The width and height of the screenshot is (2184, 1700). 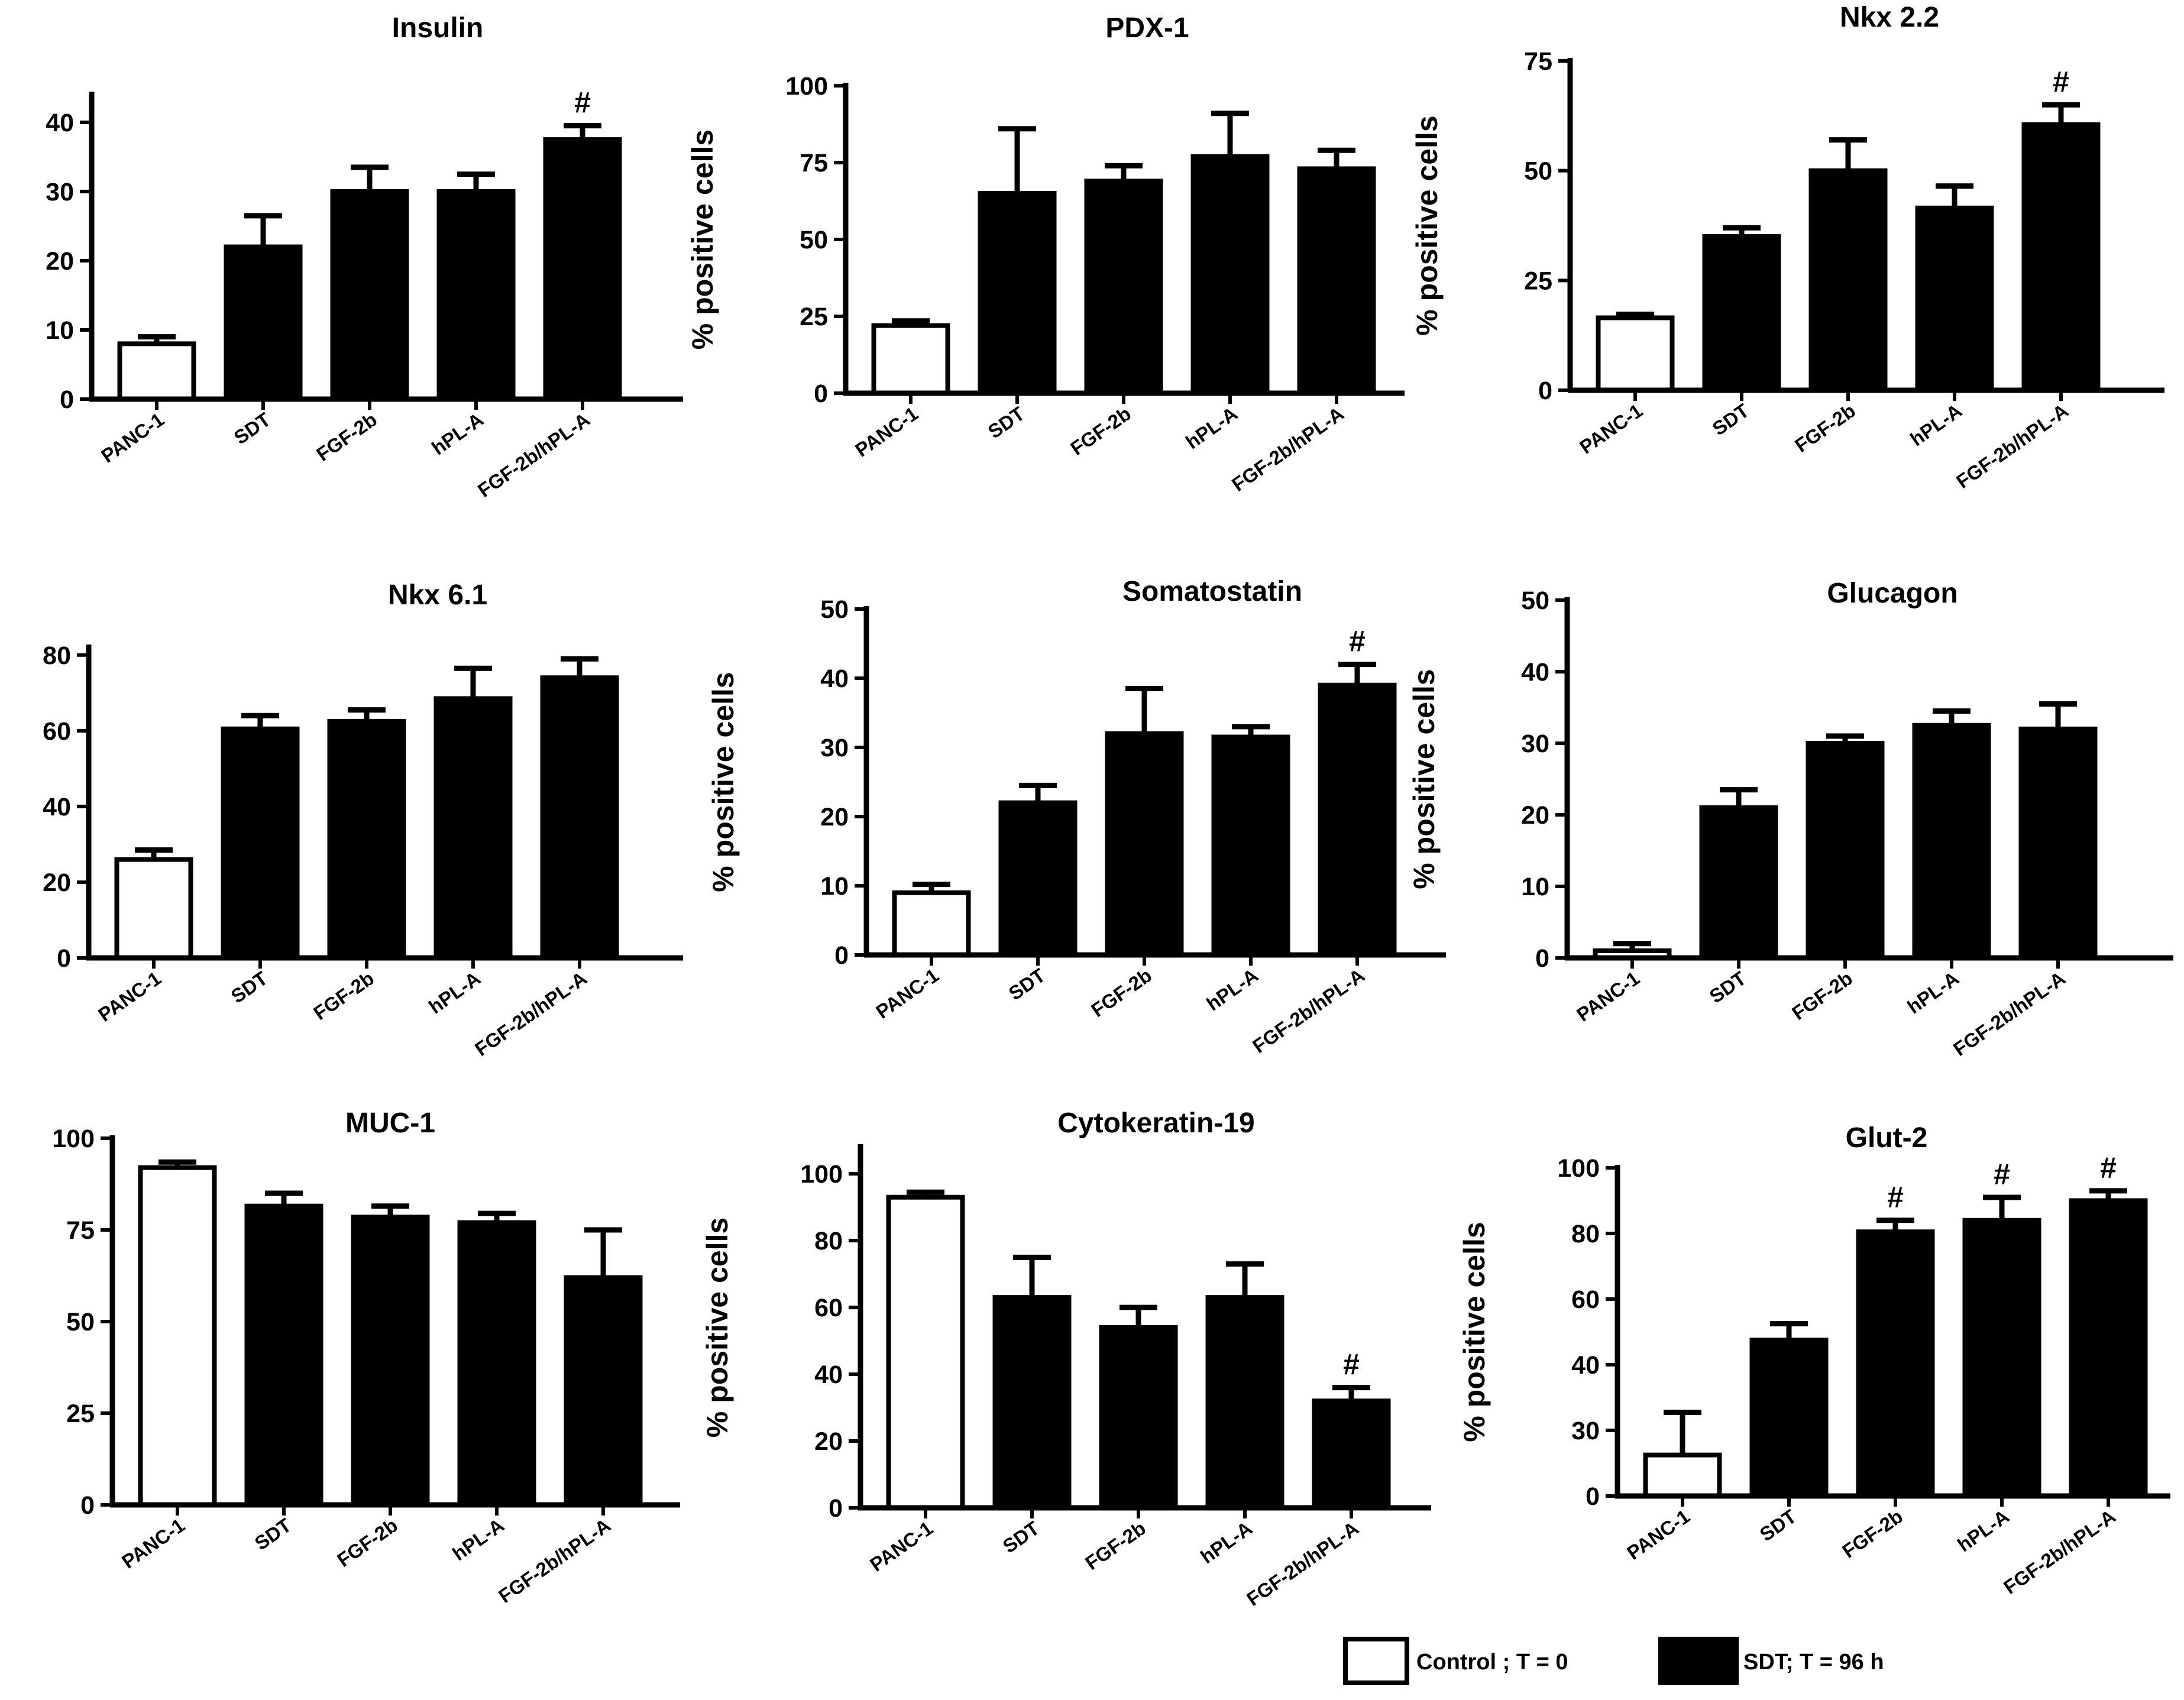 What do you see at coordinates (1027, 984) in the screenshot?
I see `category-label-somatostatin-1: SDT` at bounding box center [1027, 984].